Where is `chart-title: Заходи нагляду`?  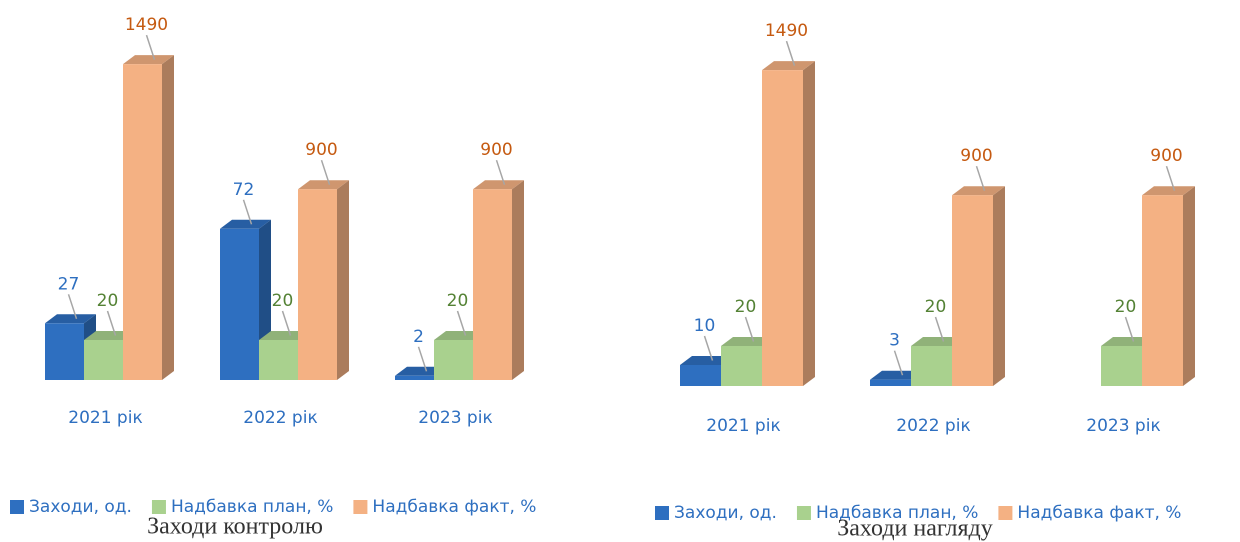
chart-title: Заходи нагляду is located at coordinates (914, 529).